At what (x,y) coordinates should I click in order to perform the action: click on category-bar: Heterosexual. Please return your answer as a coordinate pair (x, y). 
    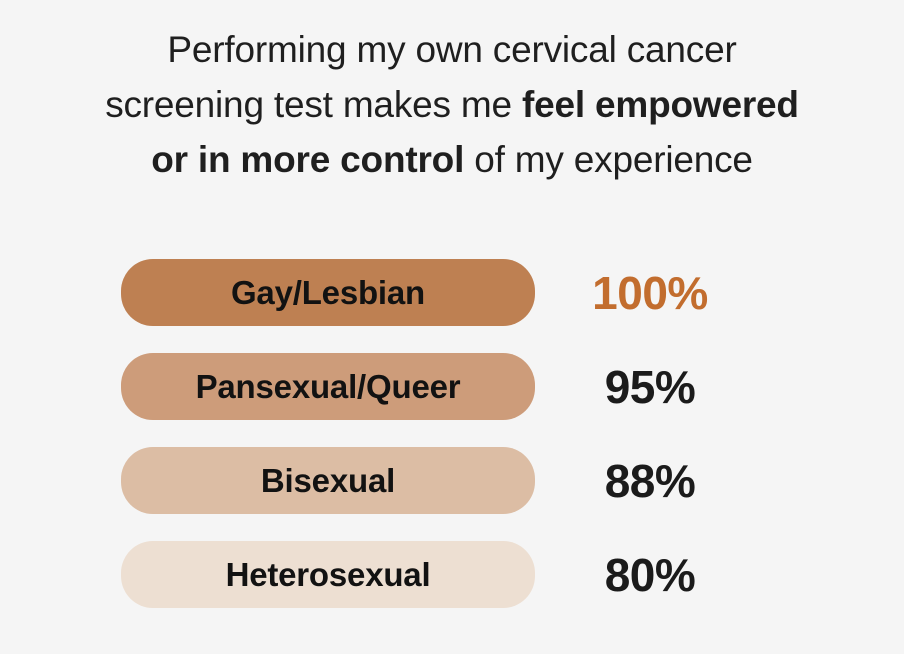
    Looking at the image, I should click on (328, 574).